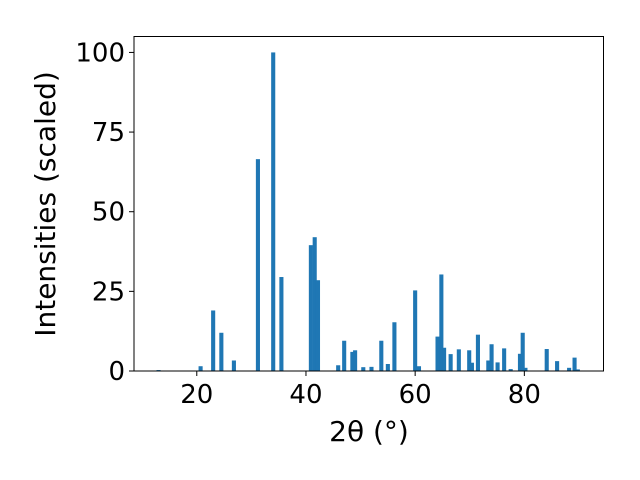 This screenshot has height=480, width=640. What do you see at coordinates (305, 395) in the screenshot?
I see `x-tick-label: 40` at bounding box center [305, 395].